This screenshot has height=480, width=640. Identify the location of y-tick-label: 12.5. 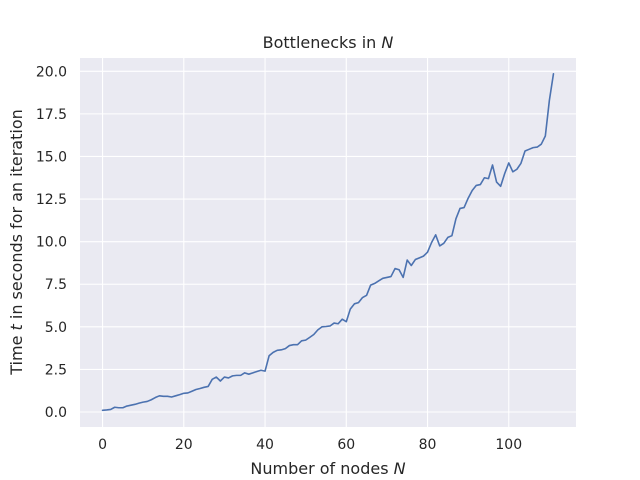
(51, 200).